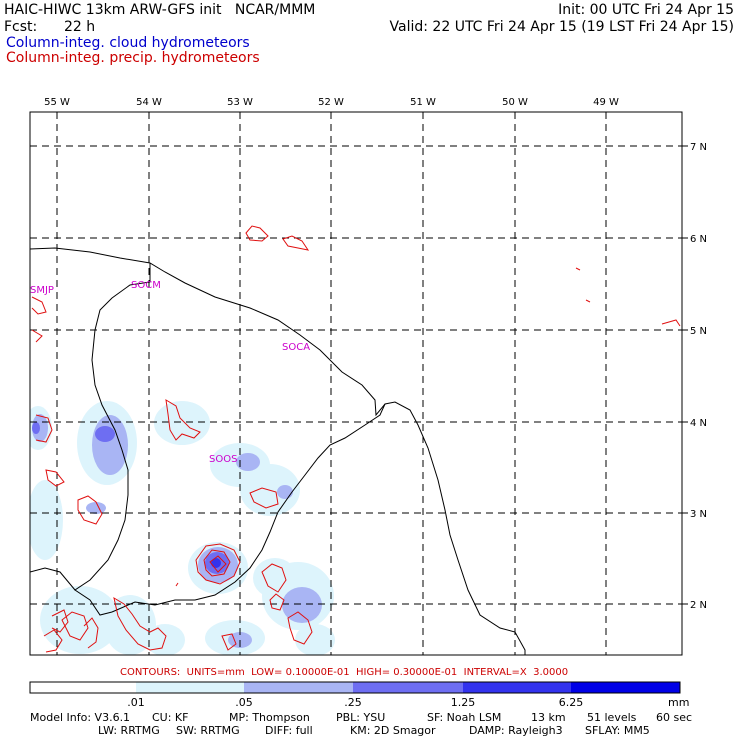  I want to click on lon-label: 50 W, so click(515, 102).